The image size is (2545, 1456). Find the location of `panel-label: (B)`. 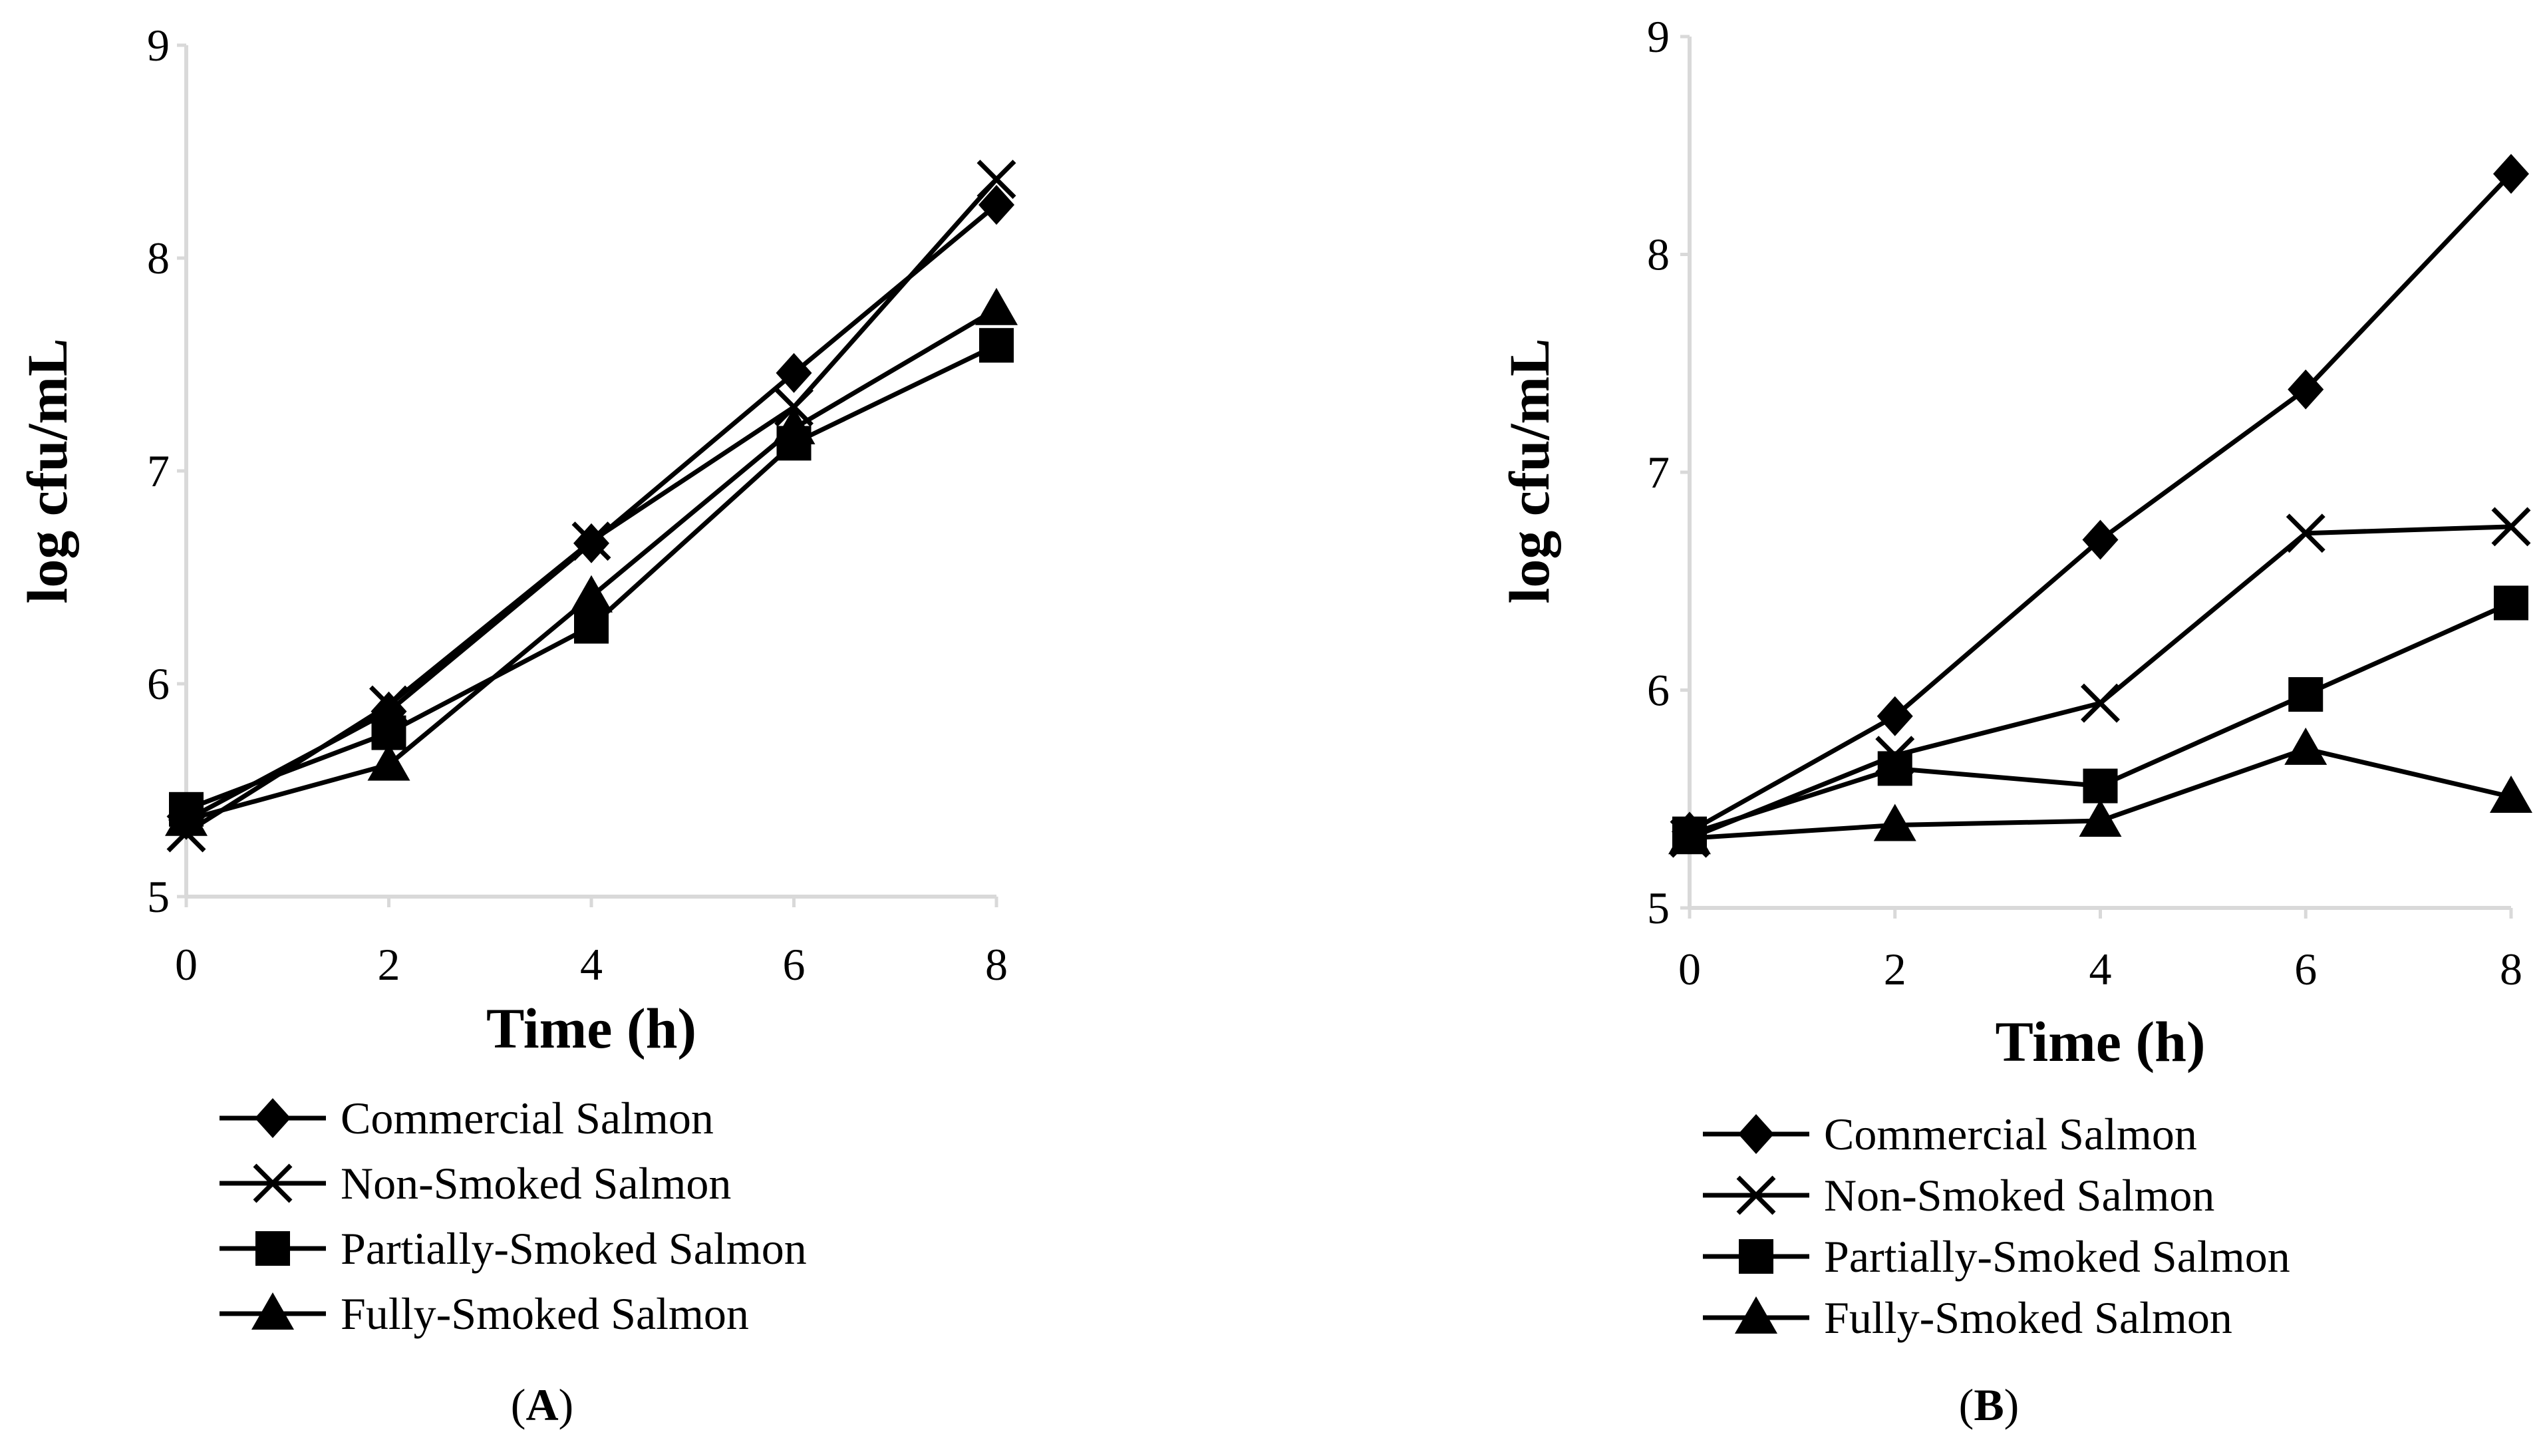

panel-label: (B) is located at coordinates (1989, 1405).